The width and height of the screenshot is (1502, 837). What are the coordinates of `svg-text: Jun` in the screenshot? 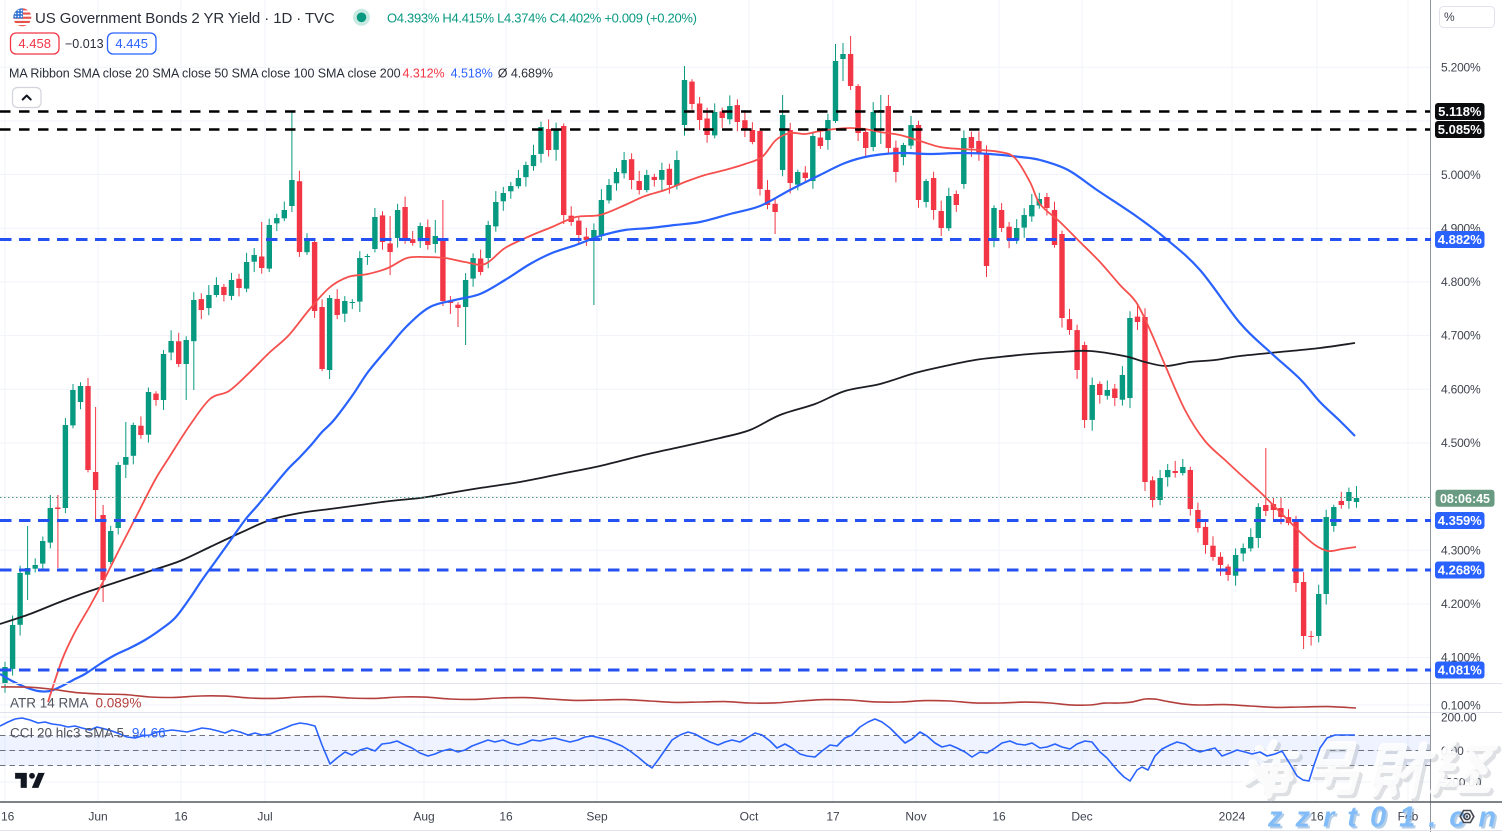 It's located at (97, 817).